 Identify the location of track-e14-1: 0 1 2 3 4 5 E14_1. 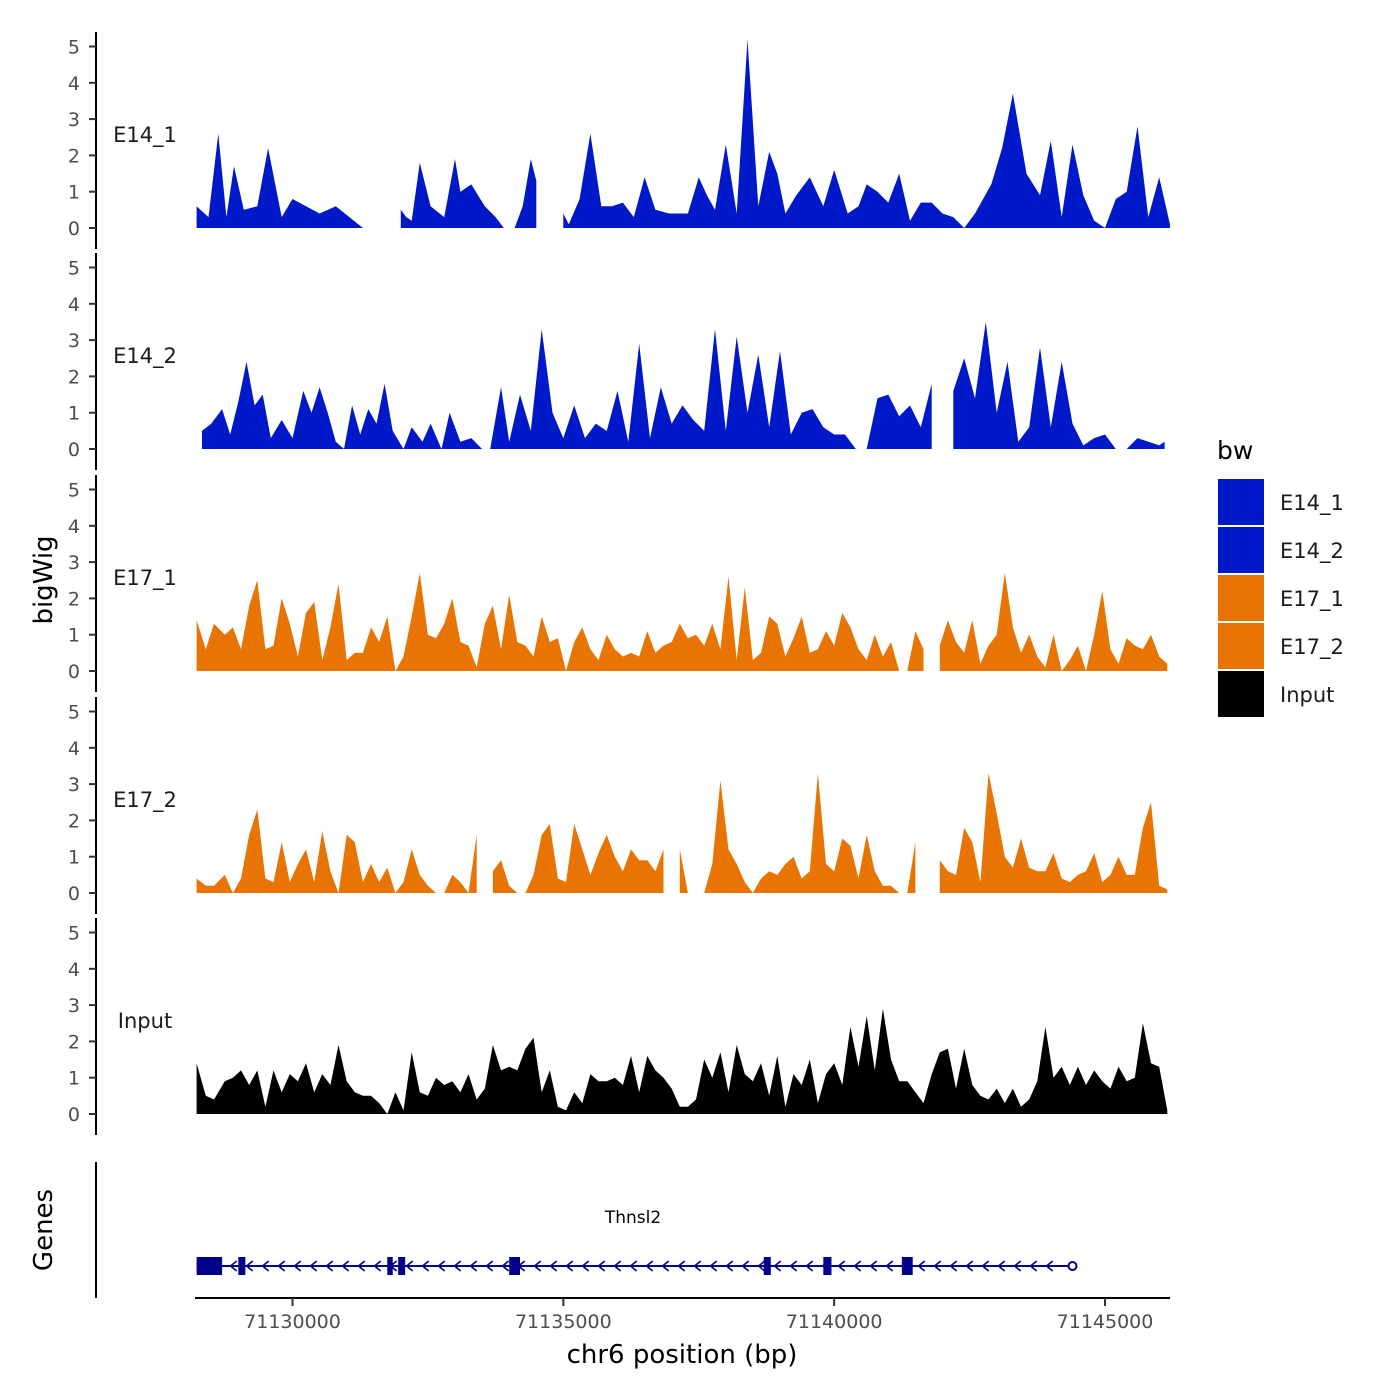
(619, 140).